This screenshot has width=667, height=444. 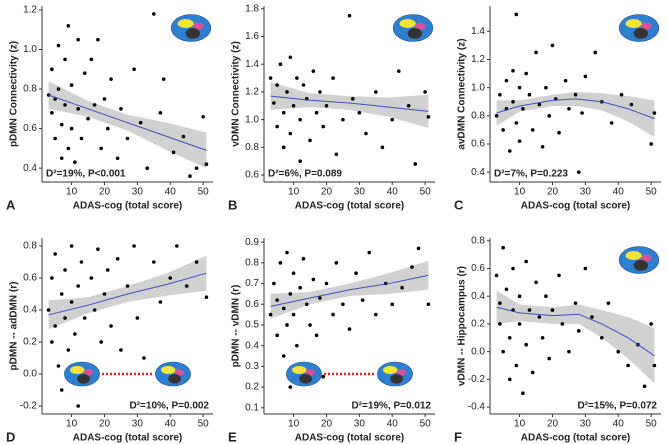 I want to click on x-tick-label: 30, so click(x=138, y=192).